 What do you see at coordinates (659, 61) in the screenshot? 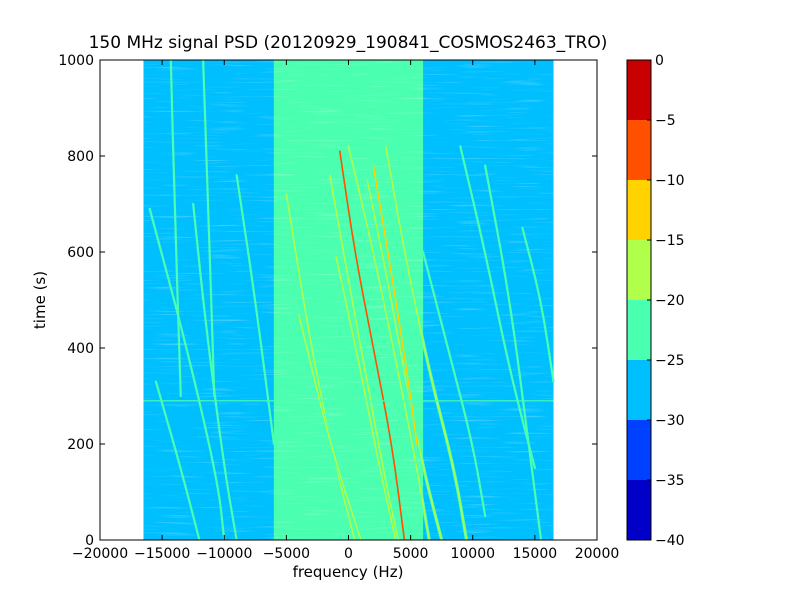
I see `colorbar-tick-label: 0` at bounding box center [659, 61].